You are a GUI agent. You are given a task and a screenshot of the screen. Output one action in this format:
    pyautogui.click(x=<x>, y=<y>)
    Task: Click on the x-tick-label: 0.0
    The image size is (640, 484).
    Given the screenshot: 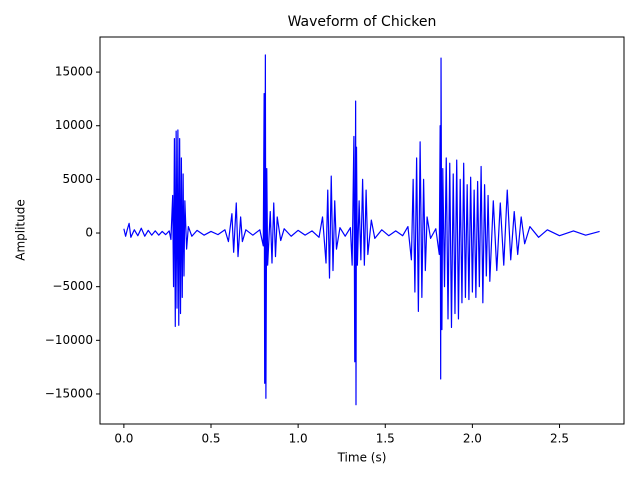 What is the action you would take?
    pyautogui.click(x=123, y=439)
    